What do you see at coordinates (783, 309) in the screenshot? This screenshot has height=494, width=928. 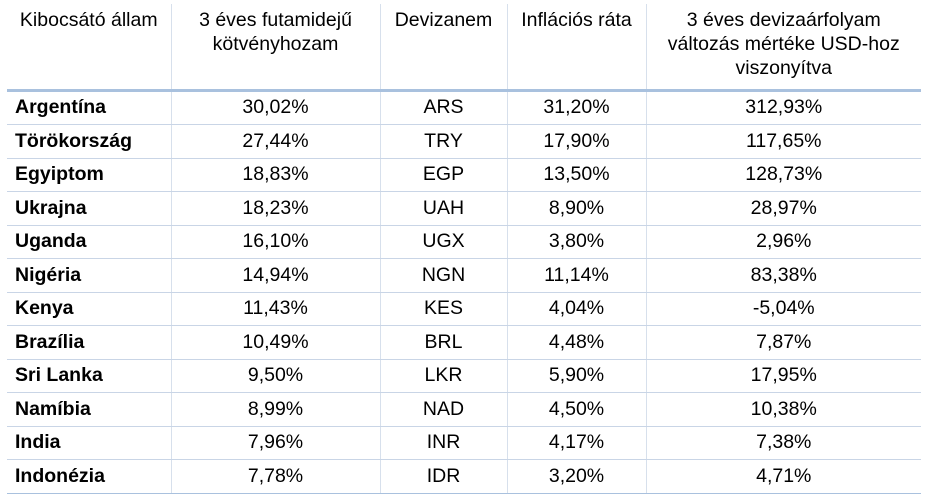 I see `cell-fx-change: -5,04%` at bounding box center [783, 309].